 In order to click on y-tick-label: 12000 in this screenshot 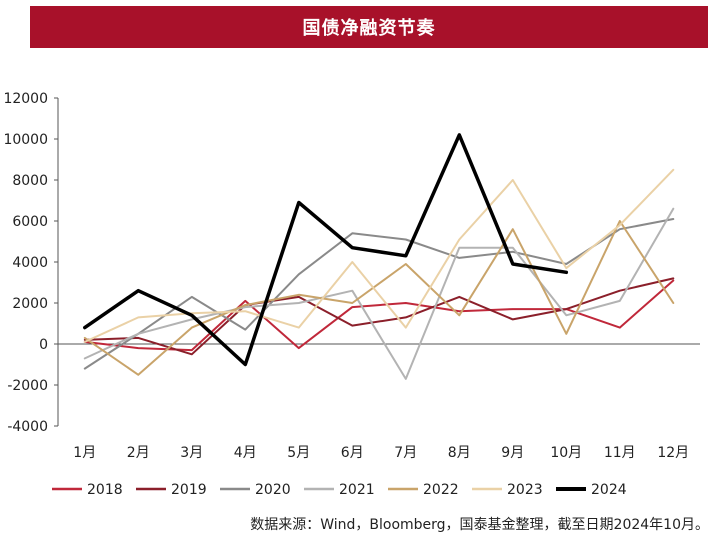, I will do `click(25, 99)`.